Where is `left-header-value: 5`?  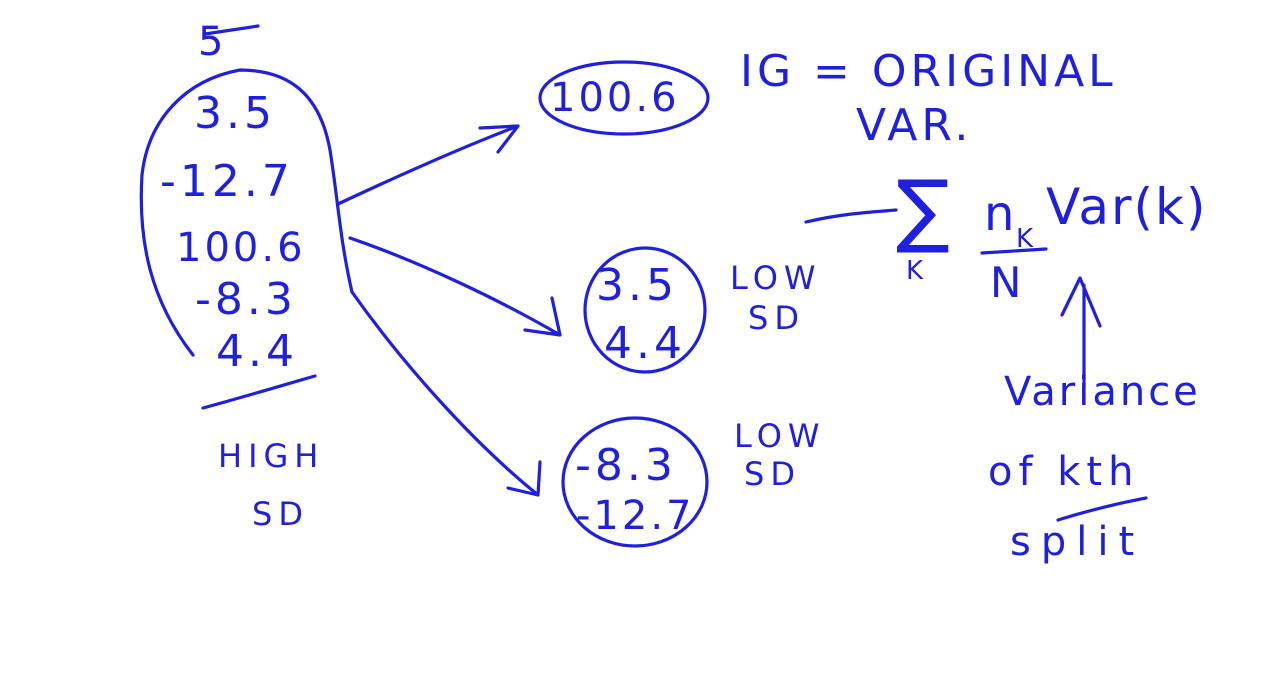
left-header-value: 5 is located at coordinates (212, 42).